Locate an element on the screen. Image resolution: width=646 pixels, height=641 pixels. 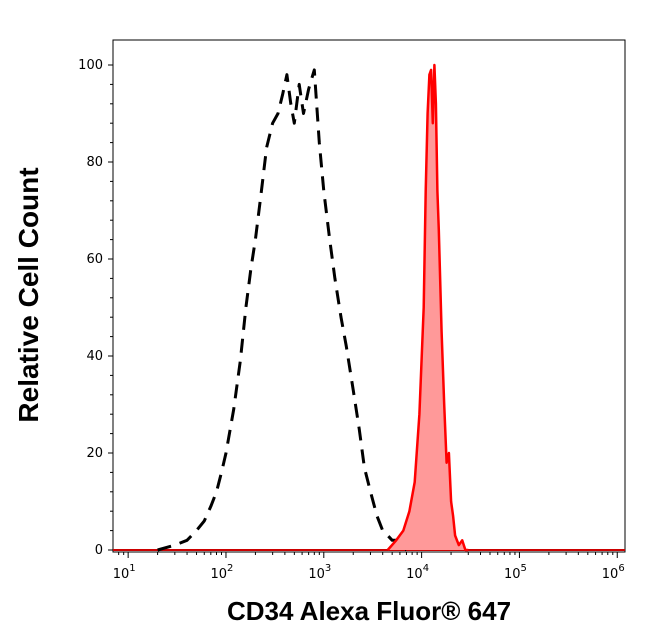
x-tick-label: 10¹ is located at coordinates (124, 572).